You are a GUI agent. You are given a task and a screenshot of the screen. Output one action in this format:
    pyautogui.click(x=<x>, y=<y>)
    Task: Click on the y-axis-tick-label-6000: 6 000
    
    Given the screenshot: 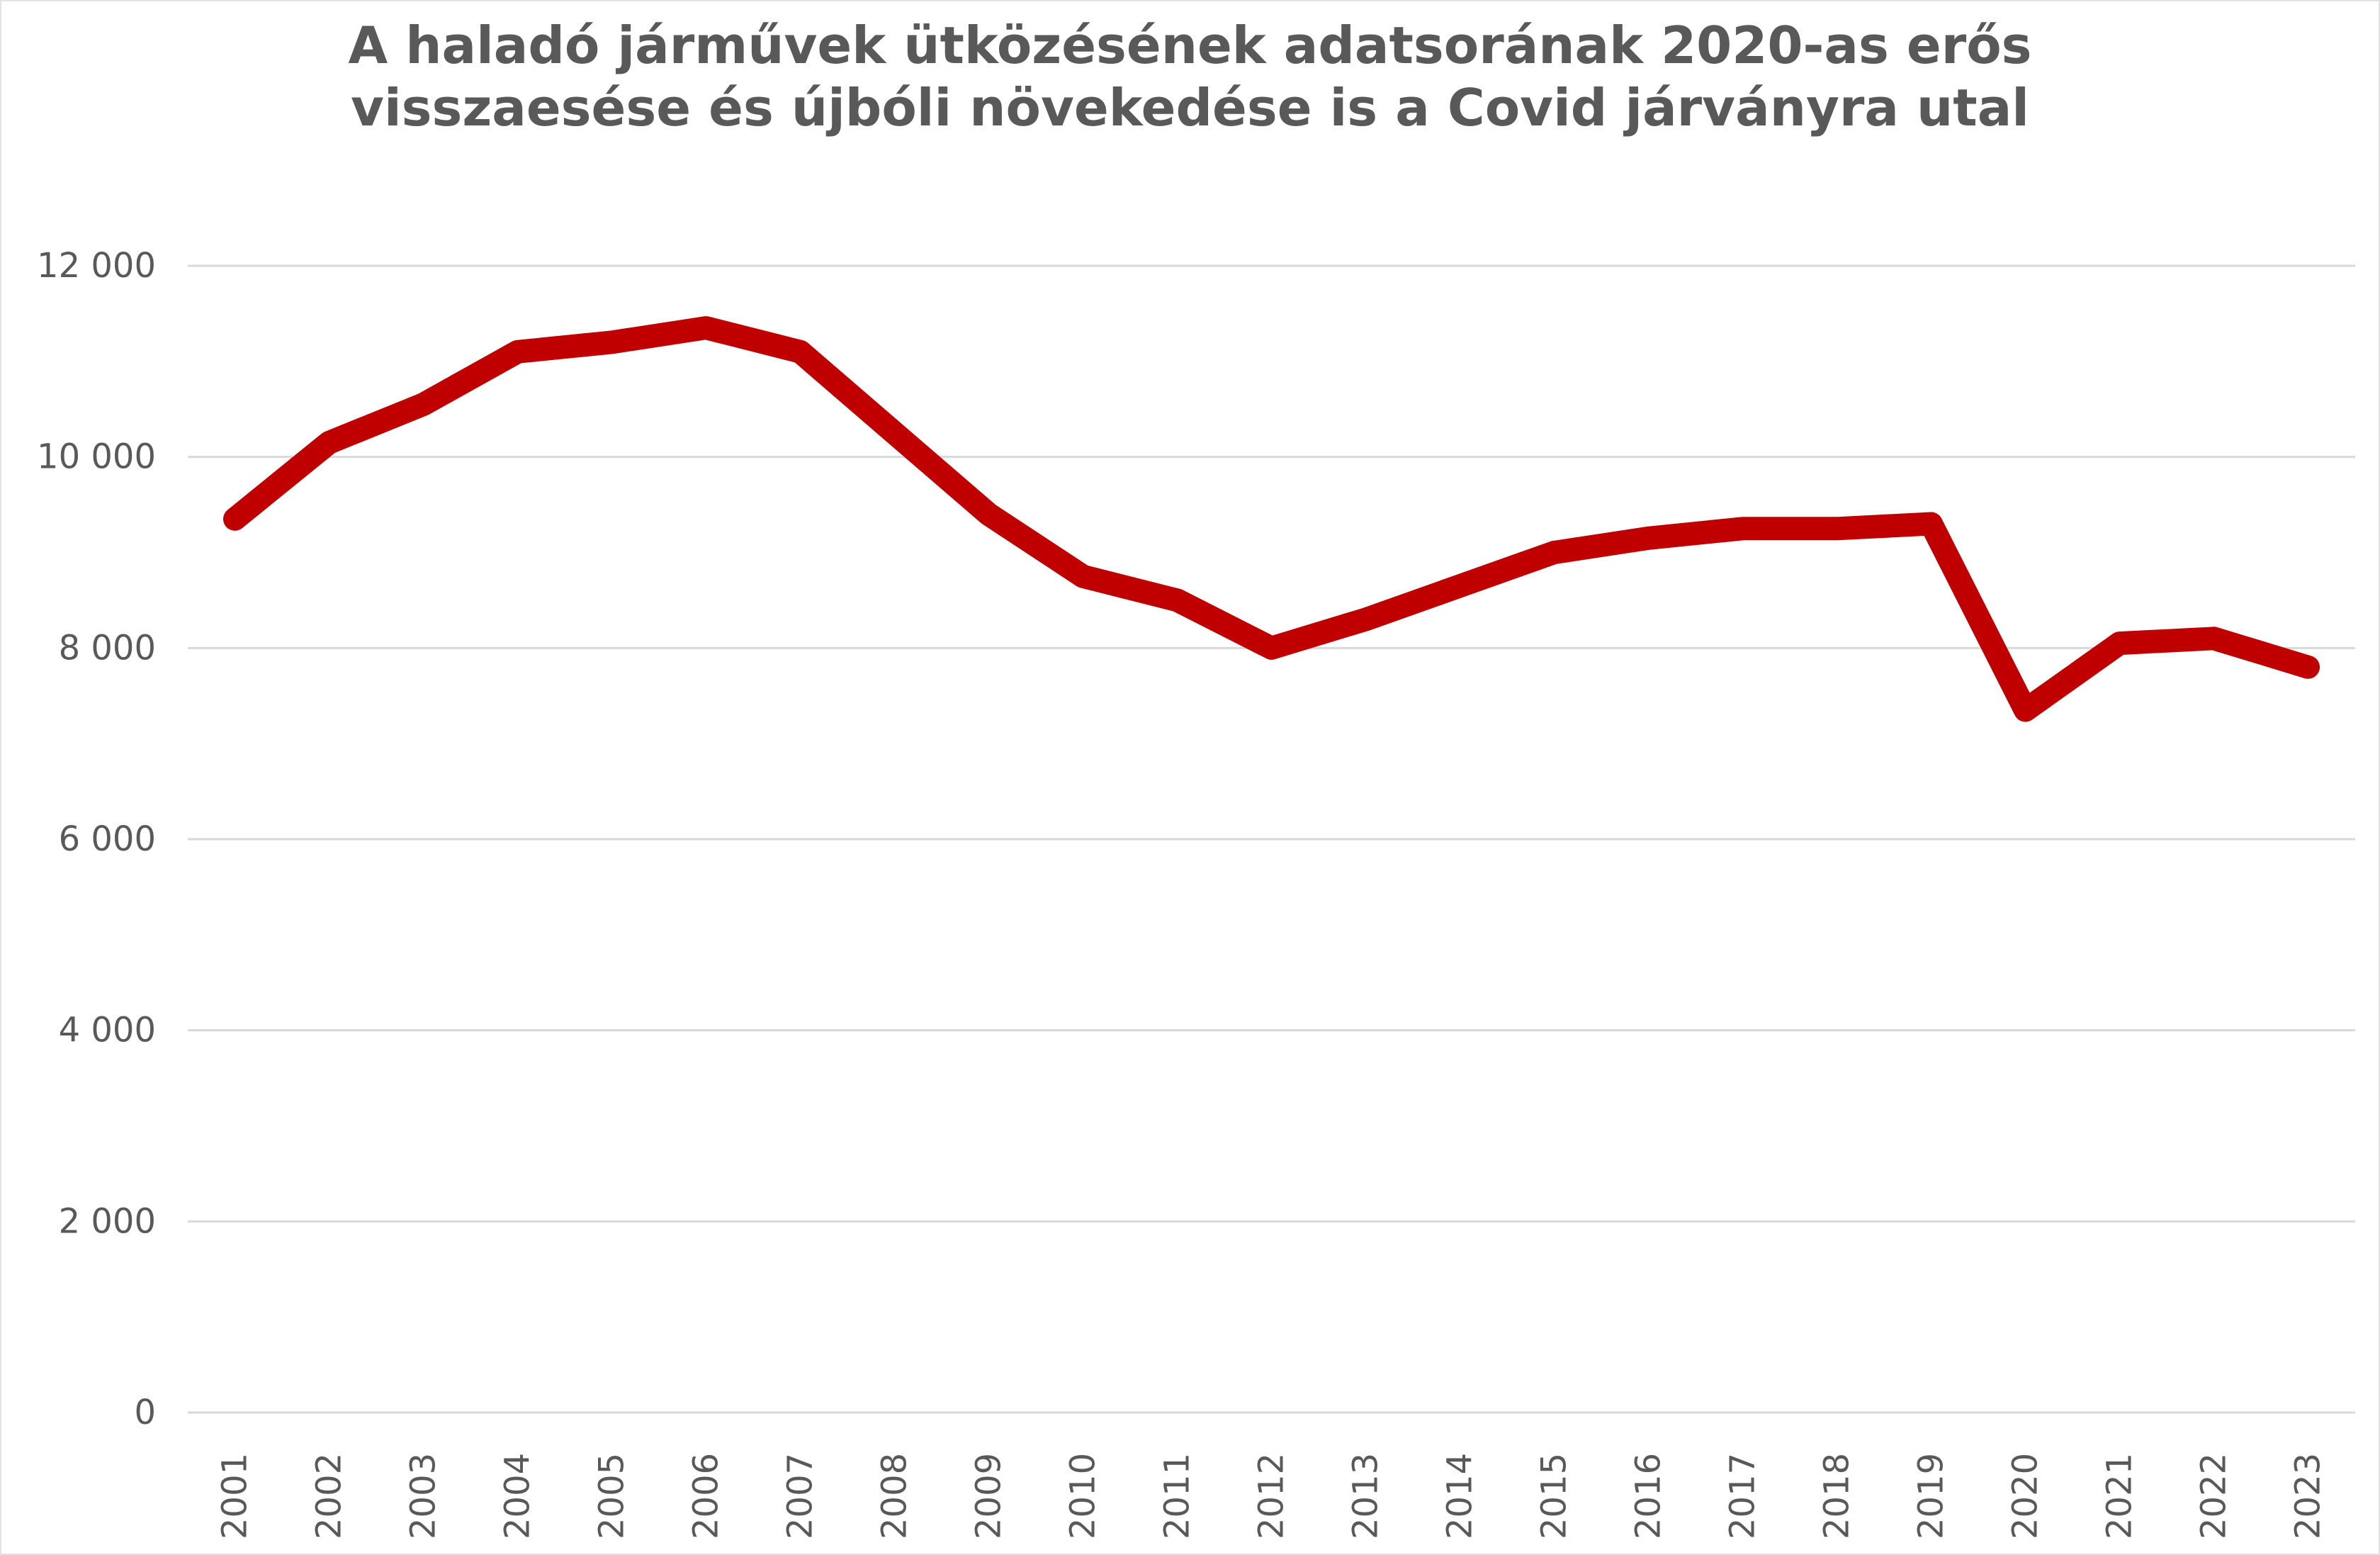 What is the action you would take?
    pyautogui.click(x=108, y=839)
    